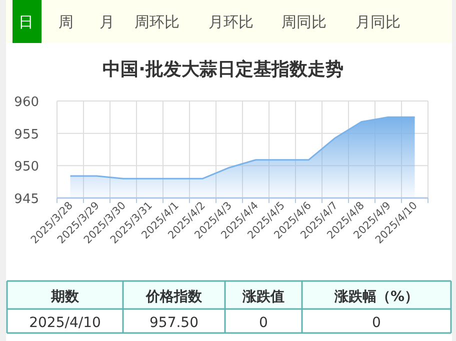  I want to click on text: 957.50, so click(174, 323).